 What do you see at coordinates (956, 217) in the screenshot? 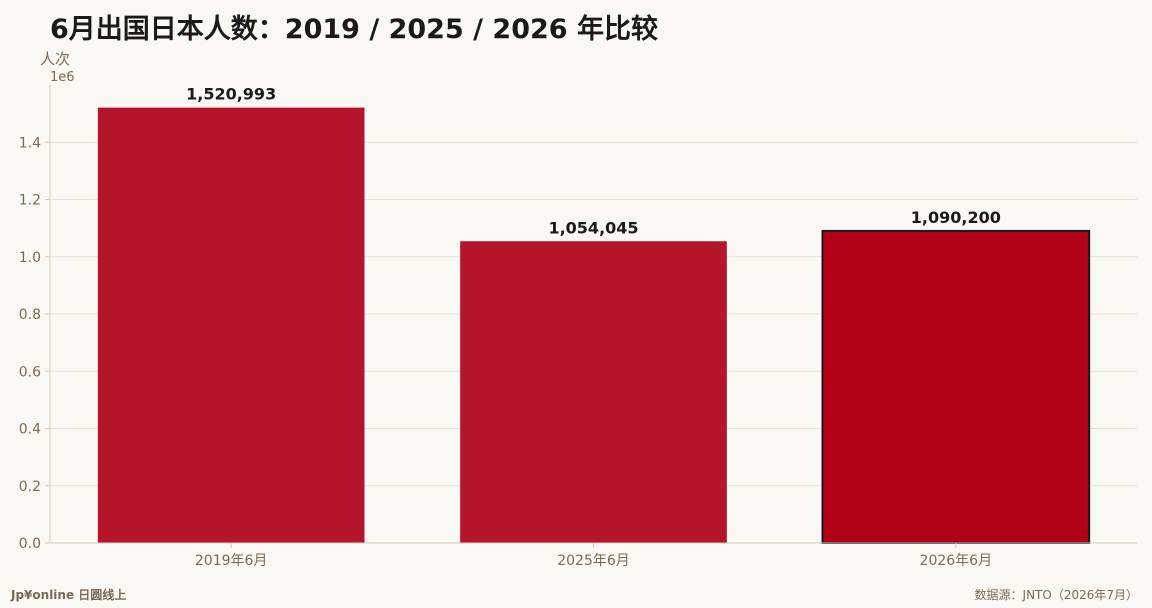
I see `value-label: 1,090,200` at bounding box center [956, 217].